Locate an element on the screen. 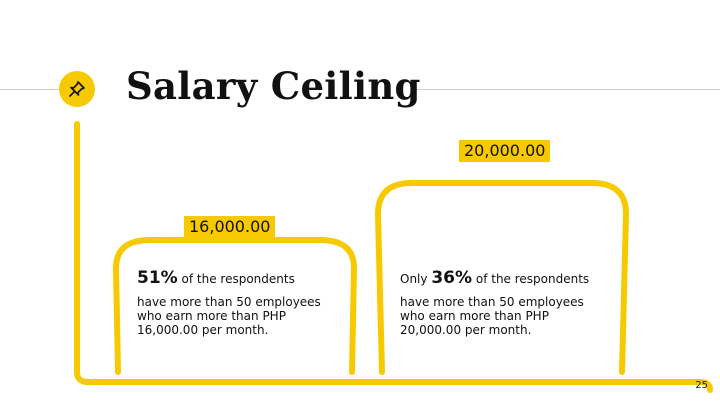  stat-percent: 51% is located at coordinates (157, 278).